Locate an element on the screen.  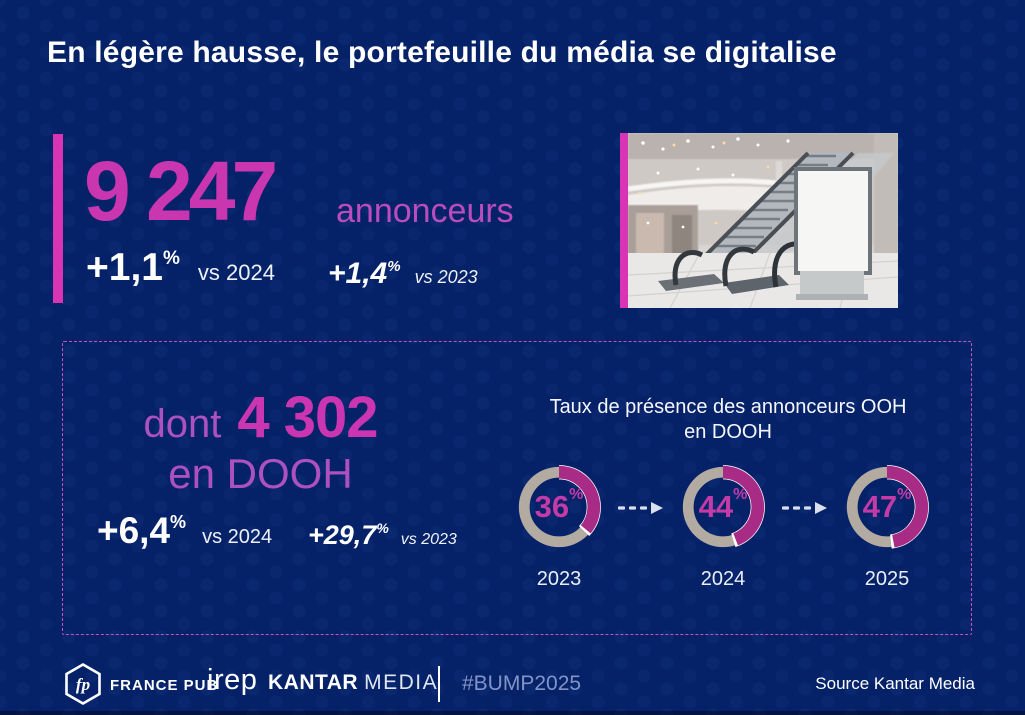
footer-divider is located at coordinates (439, 684).